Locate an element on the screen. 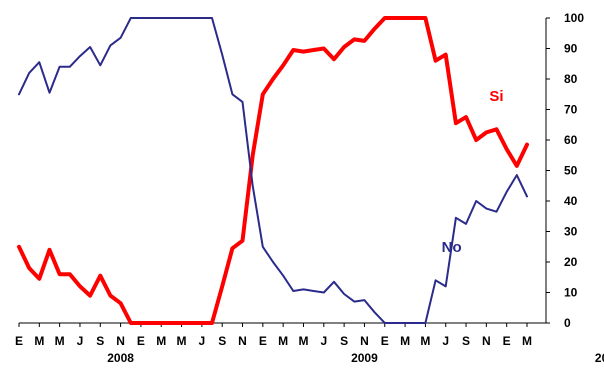 This screenshot has height=372, width=604. series-label-si: Si is located at coordinates (496, 96).